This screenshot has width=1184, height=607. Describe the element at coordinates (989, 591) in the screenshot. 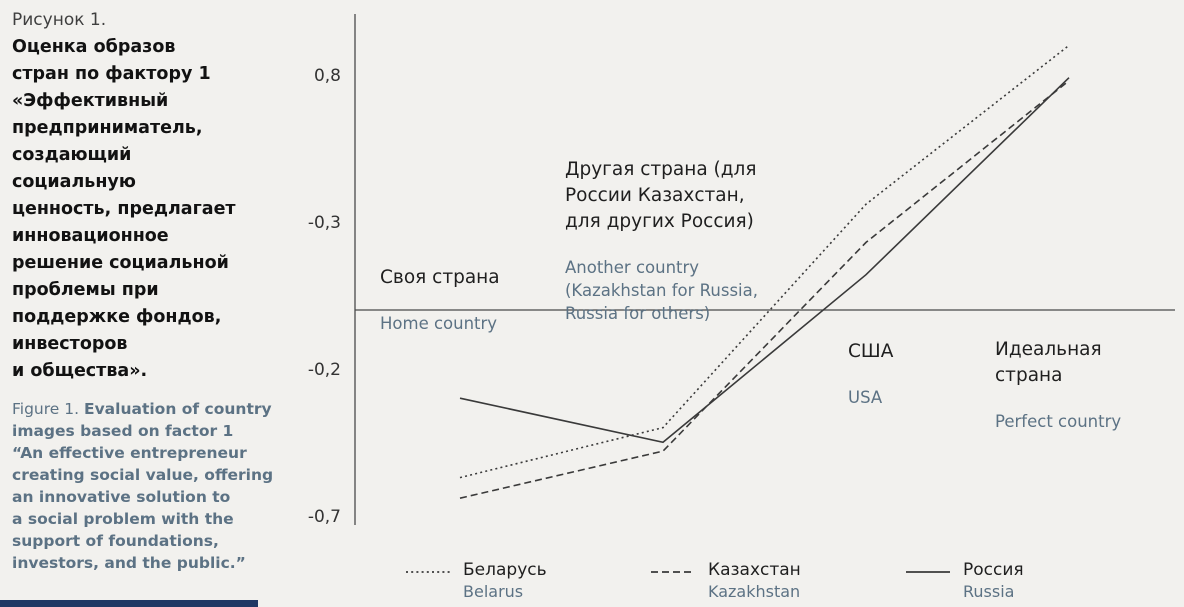

I see `legend-label-en: Russia` at that location.